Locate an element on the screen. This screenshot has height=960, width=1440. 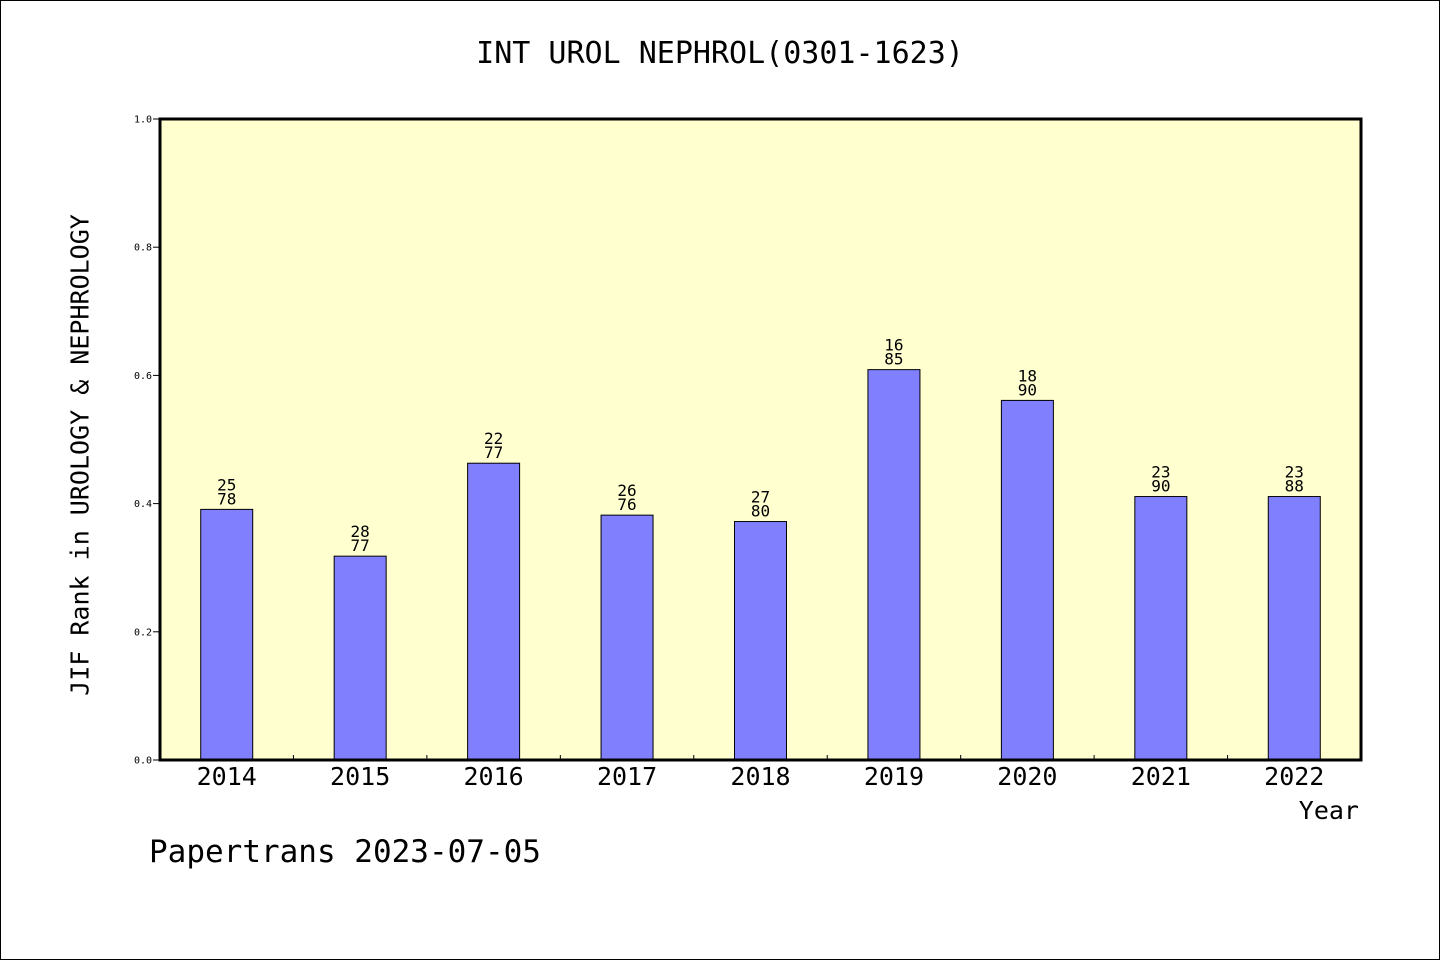
bar-2016 is located at coordinates (494, 611).